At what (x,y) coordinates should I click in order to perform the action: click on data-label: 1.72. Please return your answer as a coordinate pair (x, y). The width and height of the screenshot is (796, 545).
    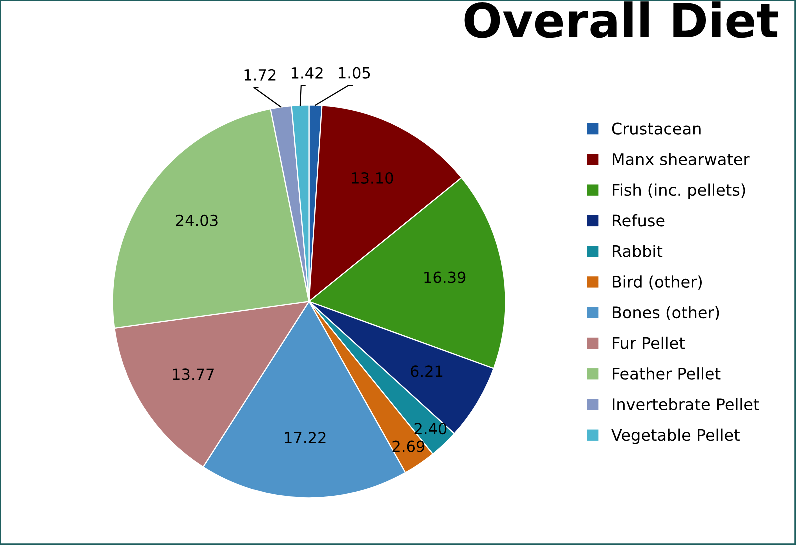
    Looking at the image, I should click on (260, 75).